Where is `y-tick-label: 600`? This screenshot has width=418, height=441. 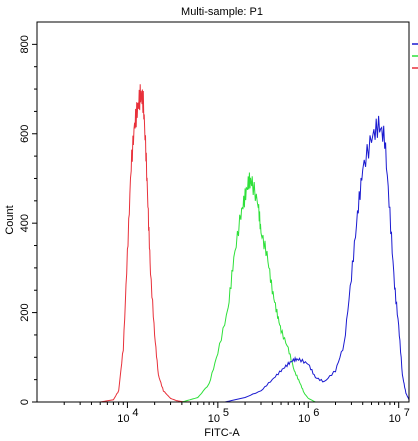
y-tick-label: 600 is located at coordinates (25, 134).